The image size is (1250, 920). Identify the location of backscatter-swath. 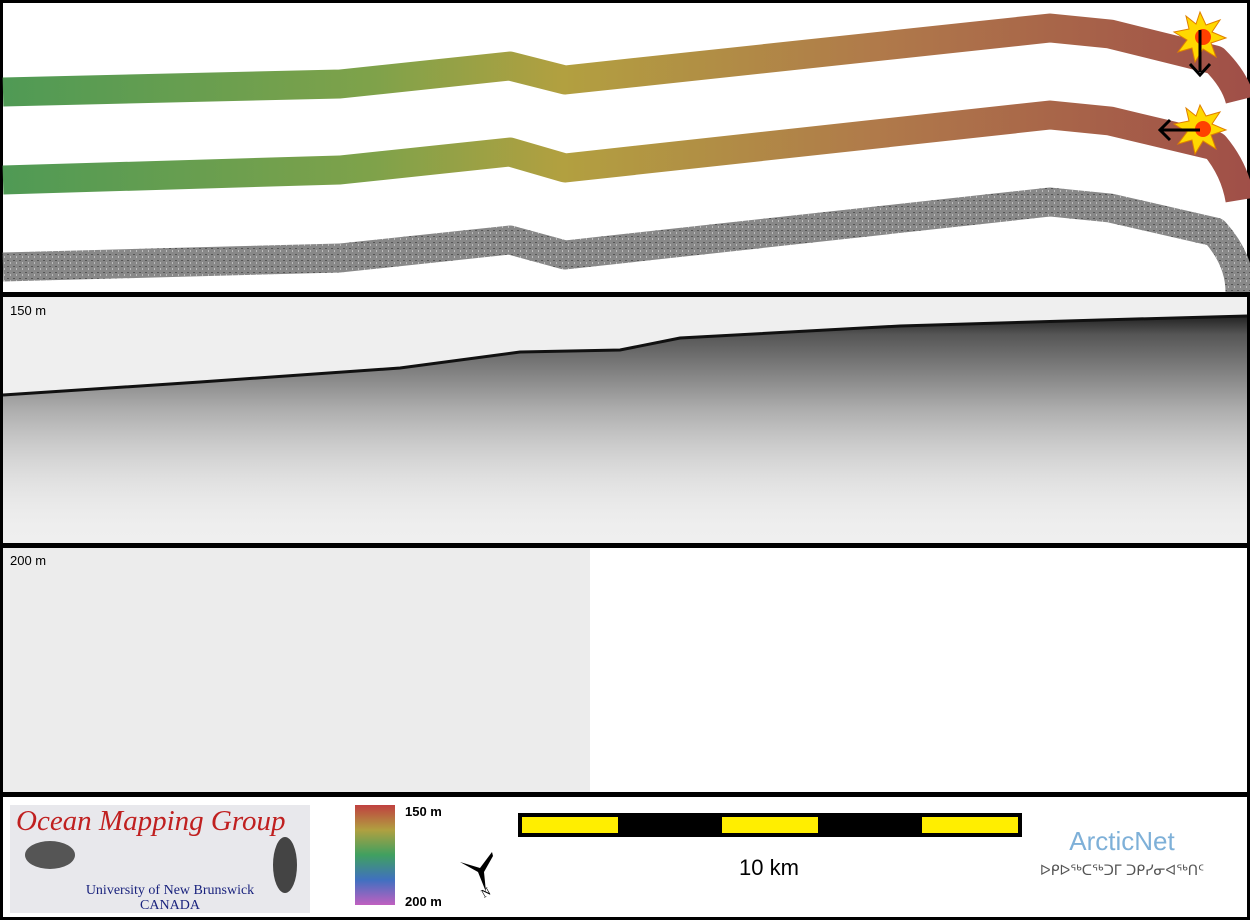
(626, 240).